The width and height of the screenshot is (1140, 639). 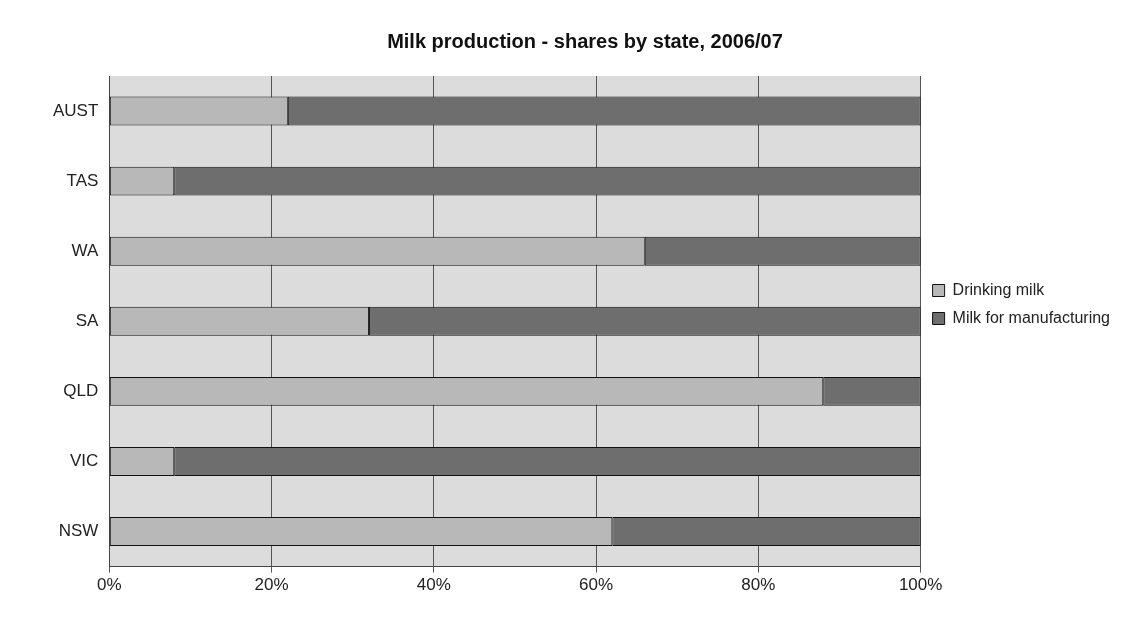 I want to click on y-tick-label: SA, so click(x=87, y=320).